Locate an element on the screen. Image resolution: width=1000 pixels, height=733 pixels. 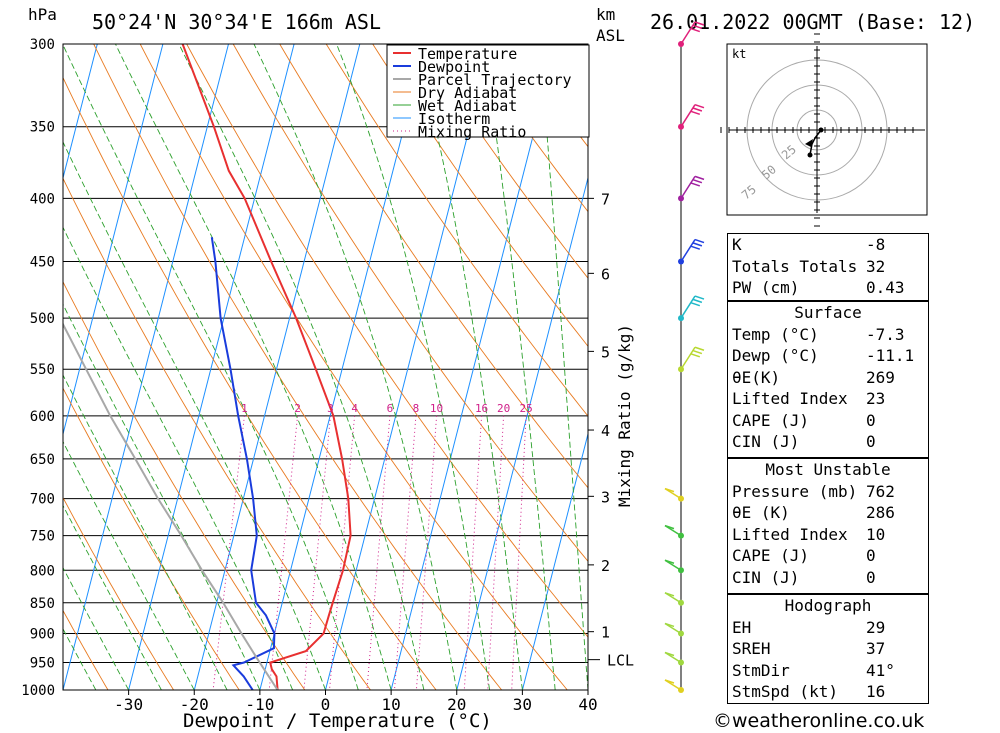
asl-units-label: ASL is located at coordinates (610, 35).